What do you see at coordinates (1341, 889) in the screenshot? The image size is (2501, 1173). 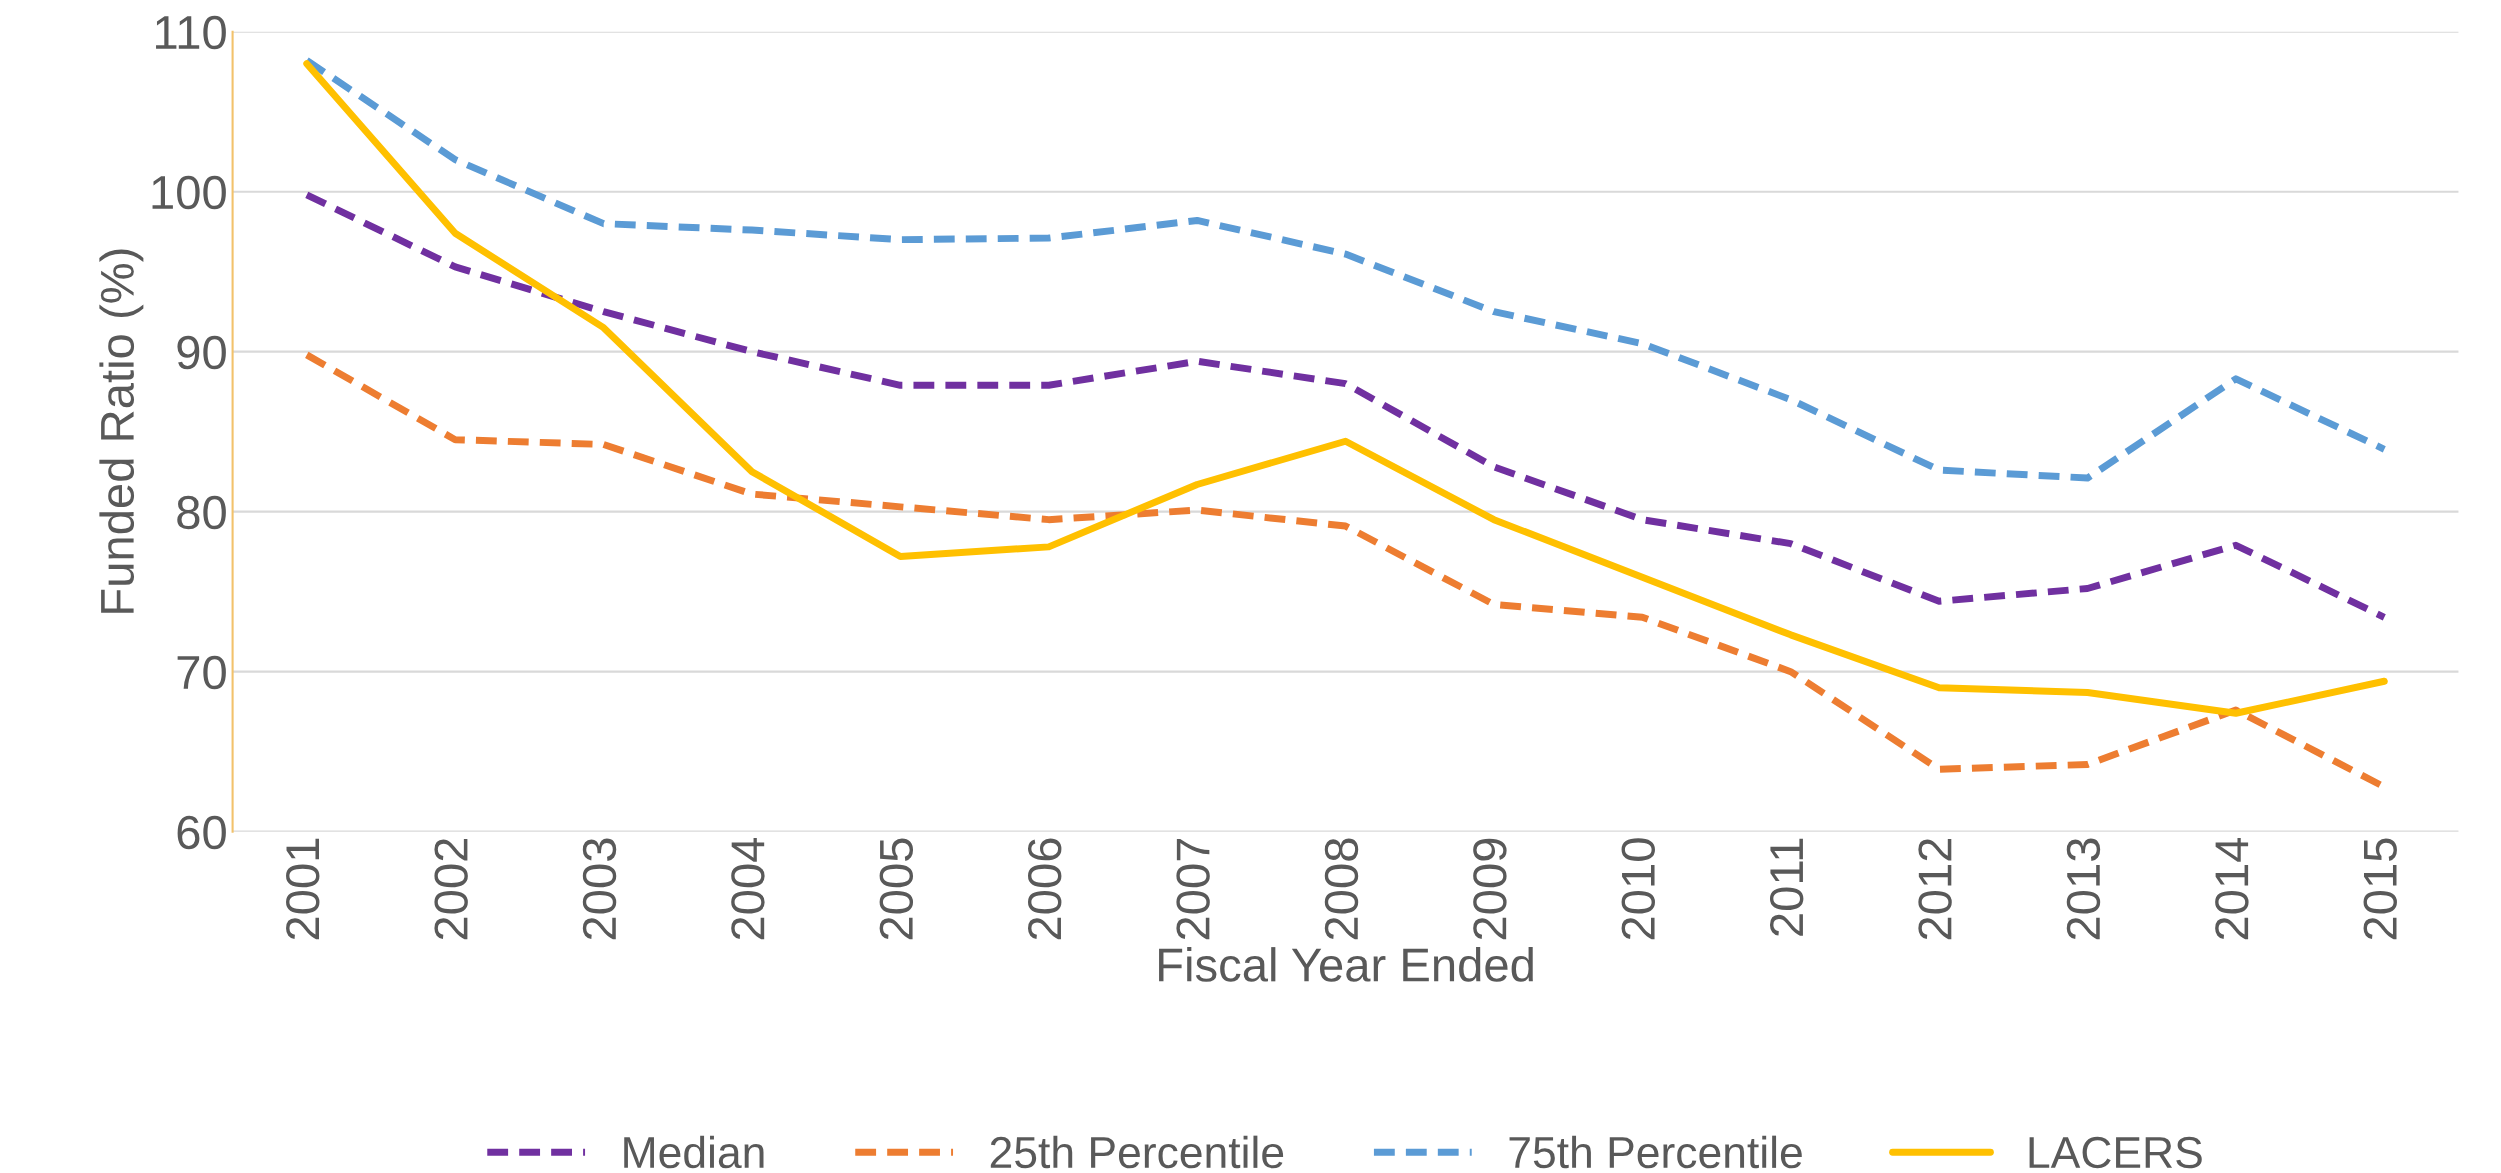 I see `x-tick-label: 2008` at bounding box center [1341, 889].